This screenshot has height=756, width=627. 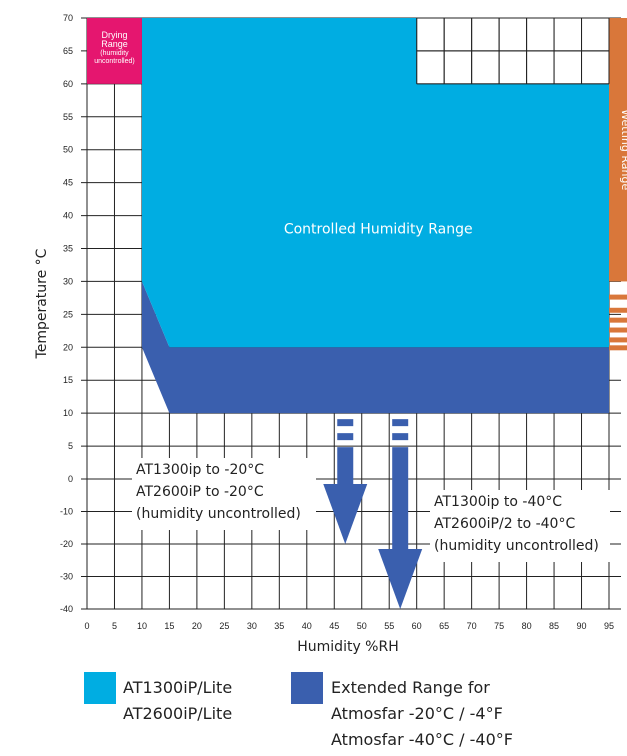 I want to click on drying-range-label: Range, so click(x=114, y=44).